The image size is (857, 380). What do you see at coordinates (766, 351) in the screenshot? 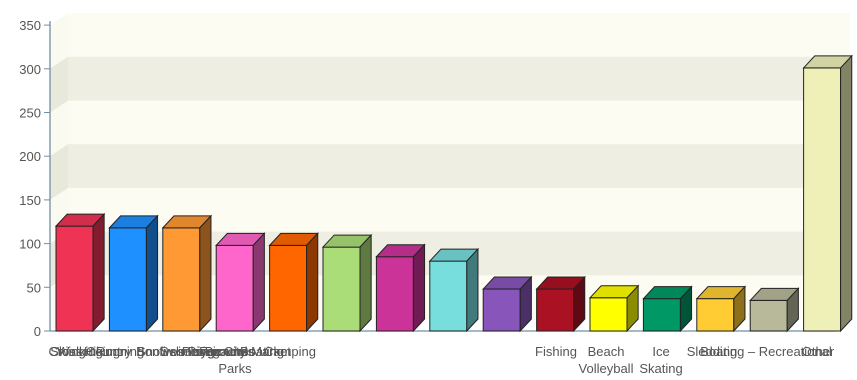
I see `x-tick-label: Boating – Recreational` at bounding box center [766, 351].